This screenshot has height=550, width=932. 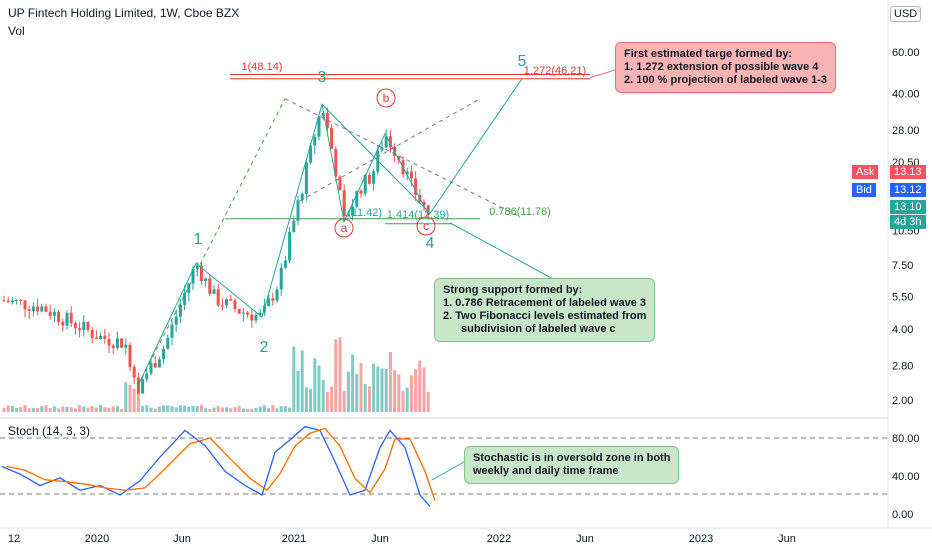 What do you see at coordinates (344, 228) in the screenshot?
I see `wave-circle-a` at bounding box center [344, 228].